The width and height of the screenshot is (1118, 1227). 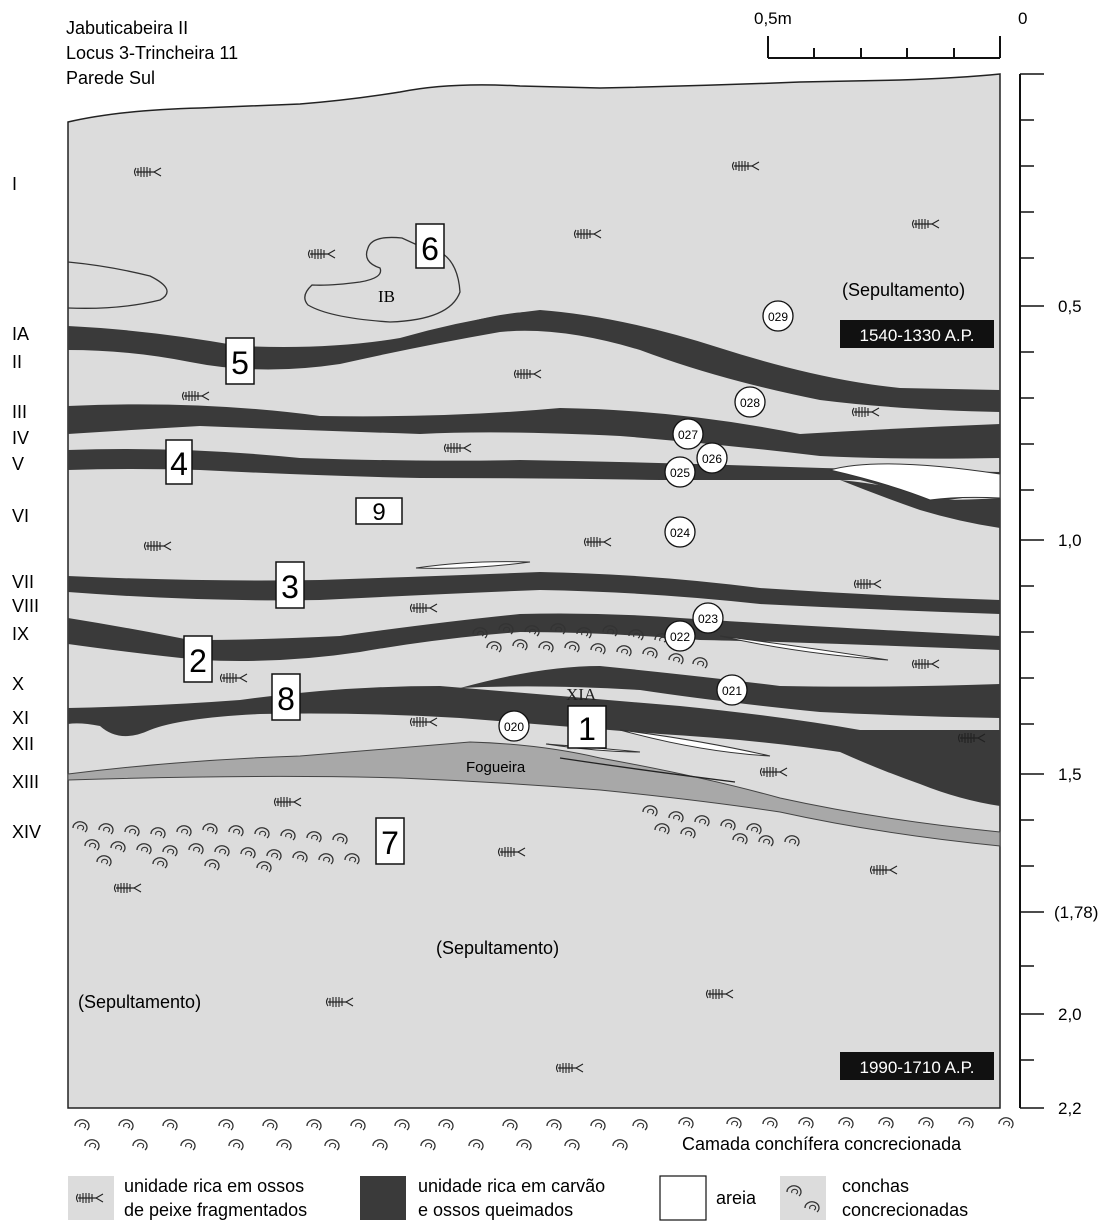 I want to click on layer-label: XIV, so click(x=26, y=832).